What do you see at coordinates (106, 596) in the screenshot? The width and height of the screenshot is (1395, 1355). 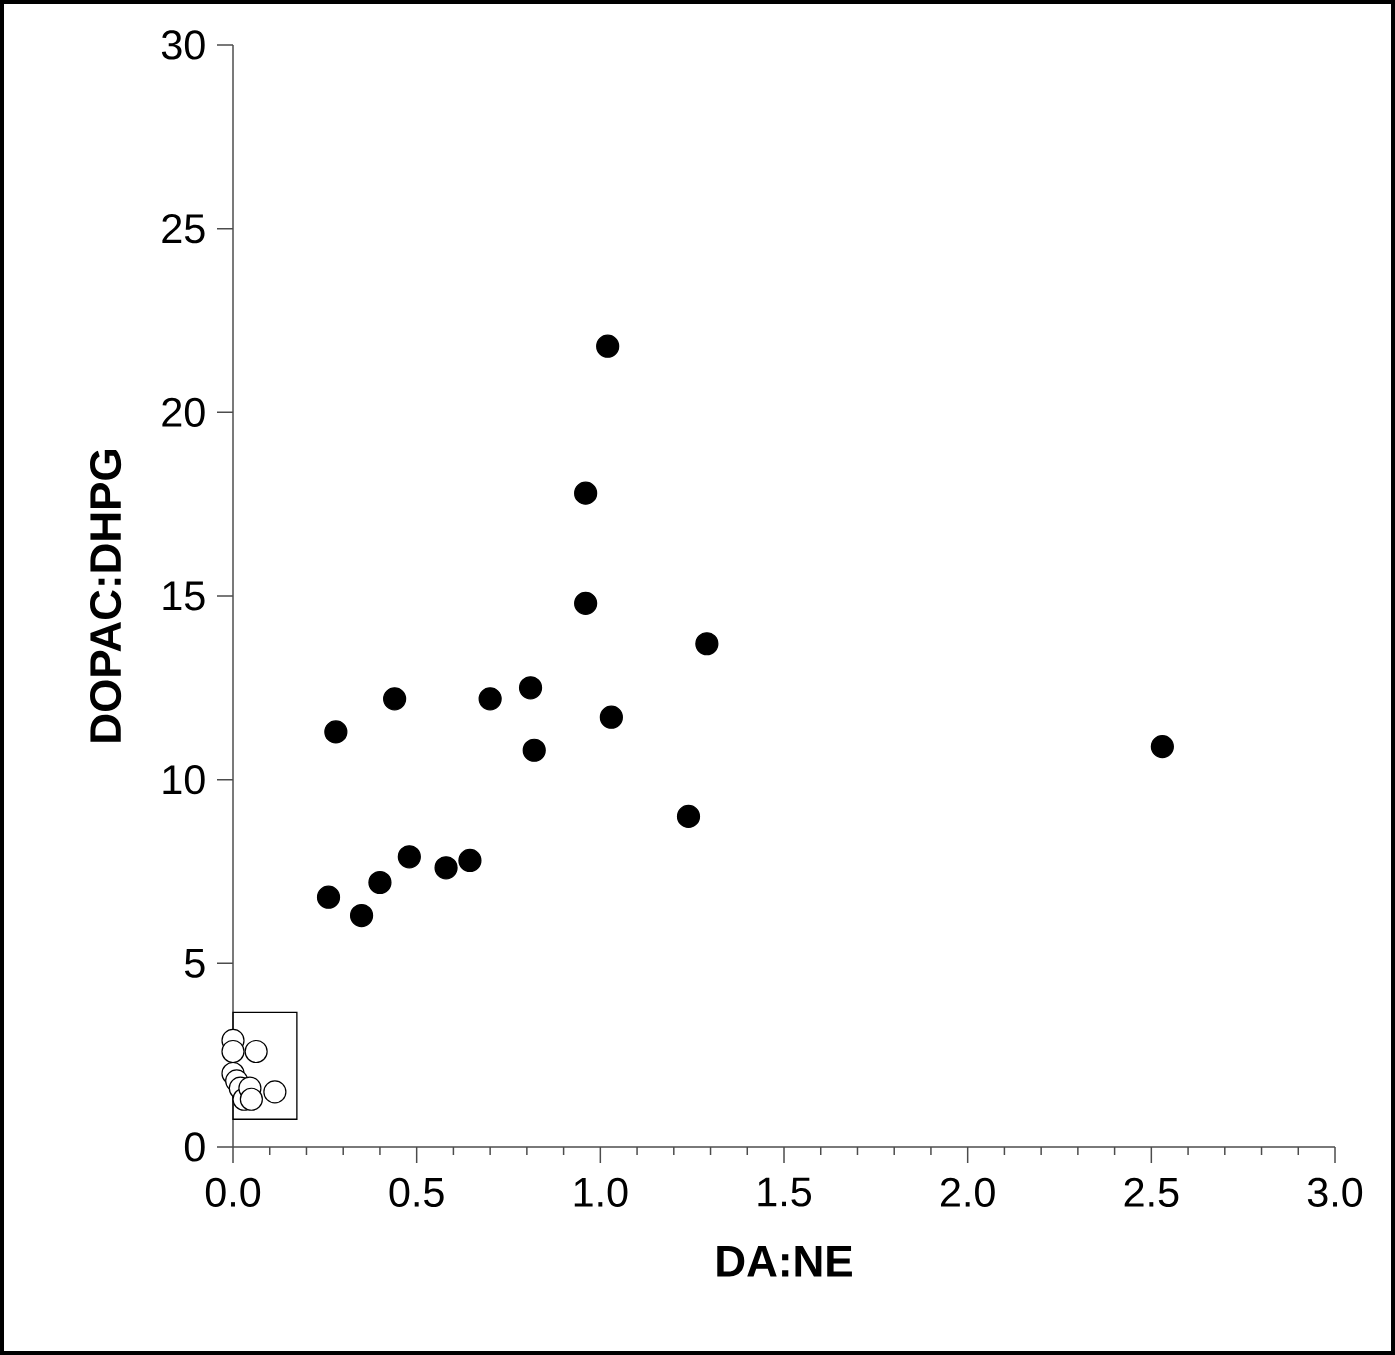 I see `y-axis-title: DOPAC:DHPG` at bounding box center [106, 596].